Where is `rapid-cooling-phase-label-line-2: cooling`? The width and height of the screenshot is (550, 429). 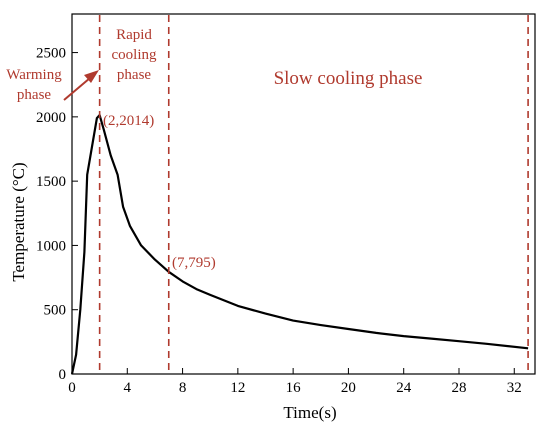 rapid-cooling-phase-label-line-2: cooling is located at coordinates (134, 55).